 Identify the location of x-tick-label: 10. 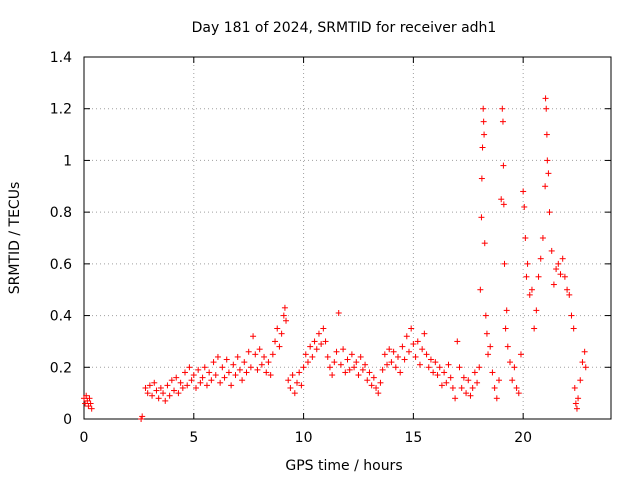
(304, 438).